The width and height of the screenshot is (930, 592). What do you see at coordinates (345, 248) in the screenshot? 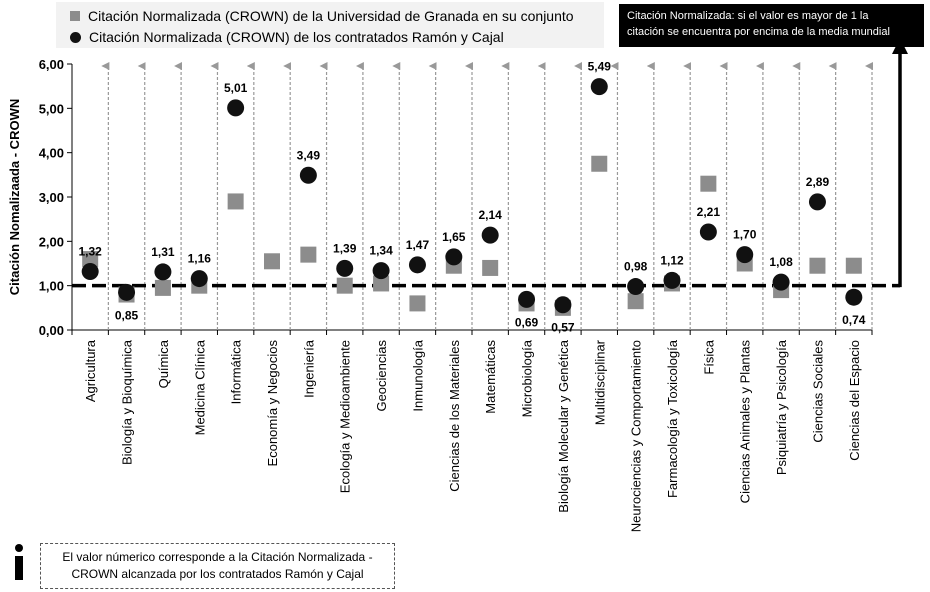
I see `data-label: 1,39` at bounding box center [345, 248].